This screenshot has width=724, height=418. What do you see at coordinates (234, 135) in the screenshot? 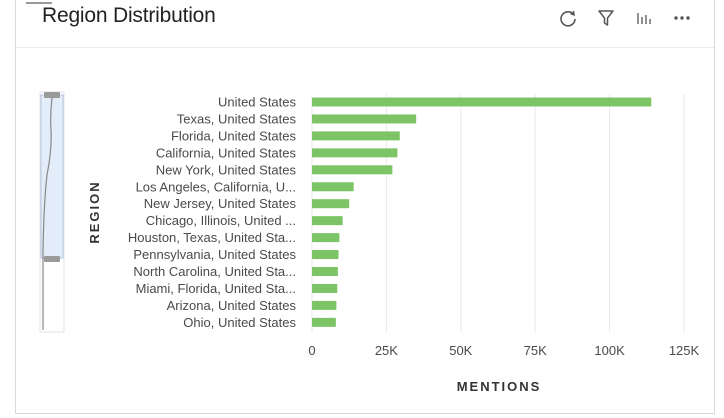
I see `category-label: Florida, United States` at bounding box center [234, 135].